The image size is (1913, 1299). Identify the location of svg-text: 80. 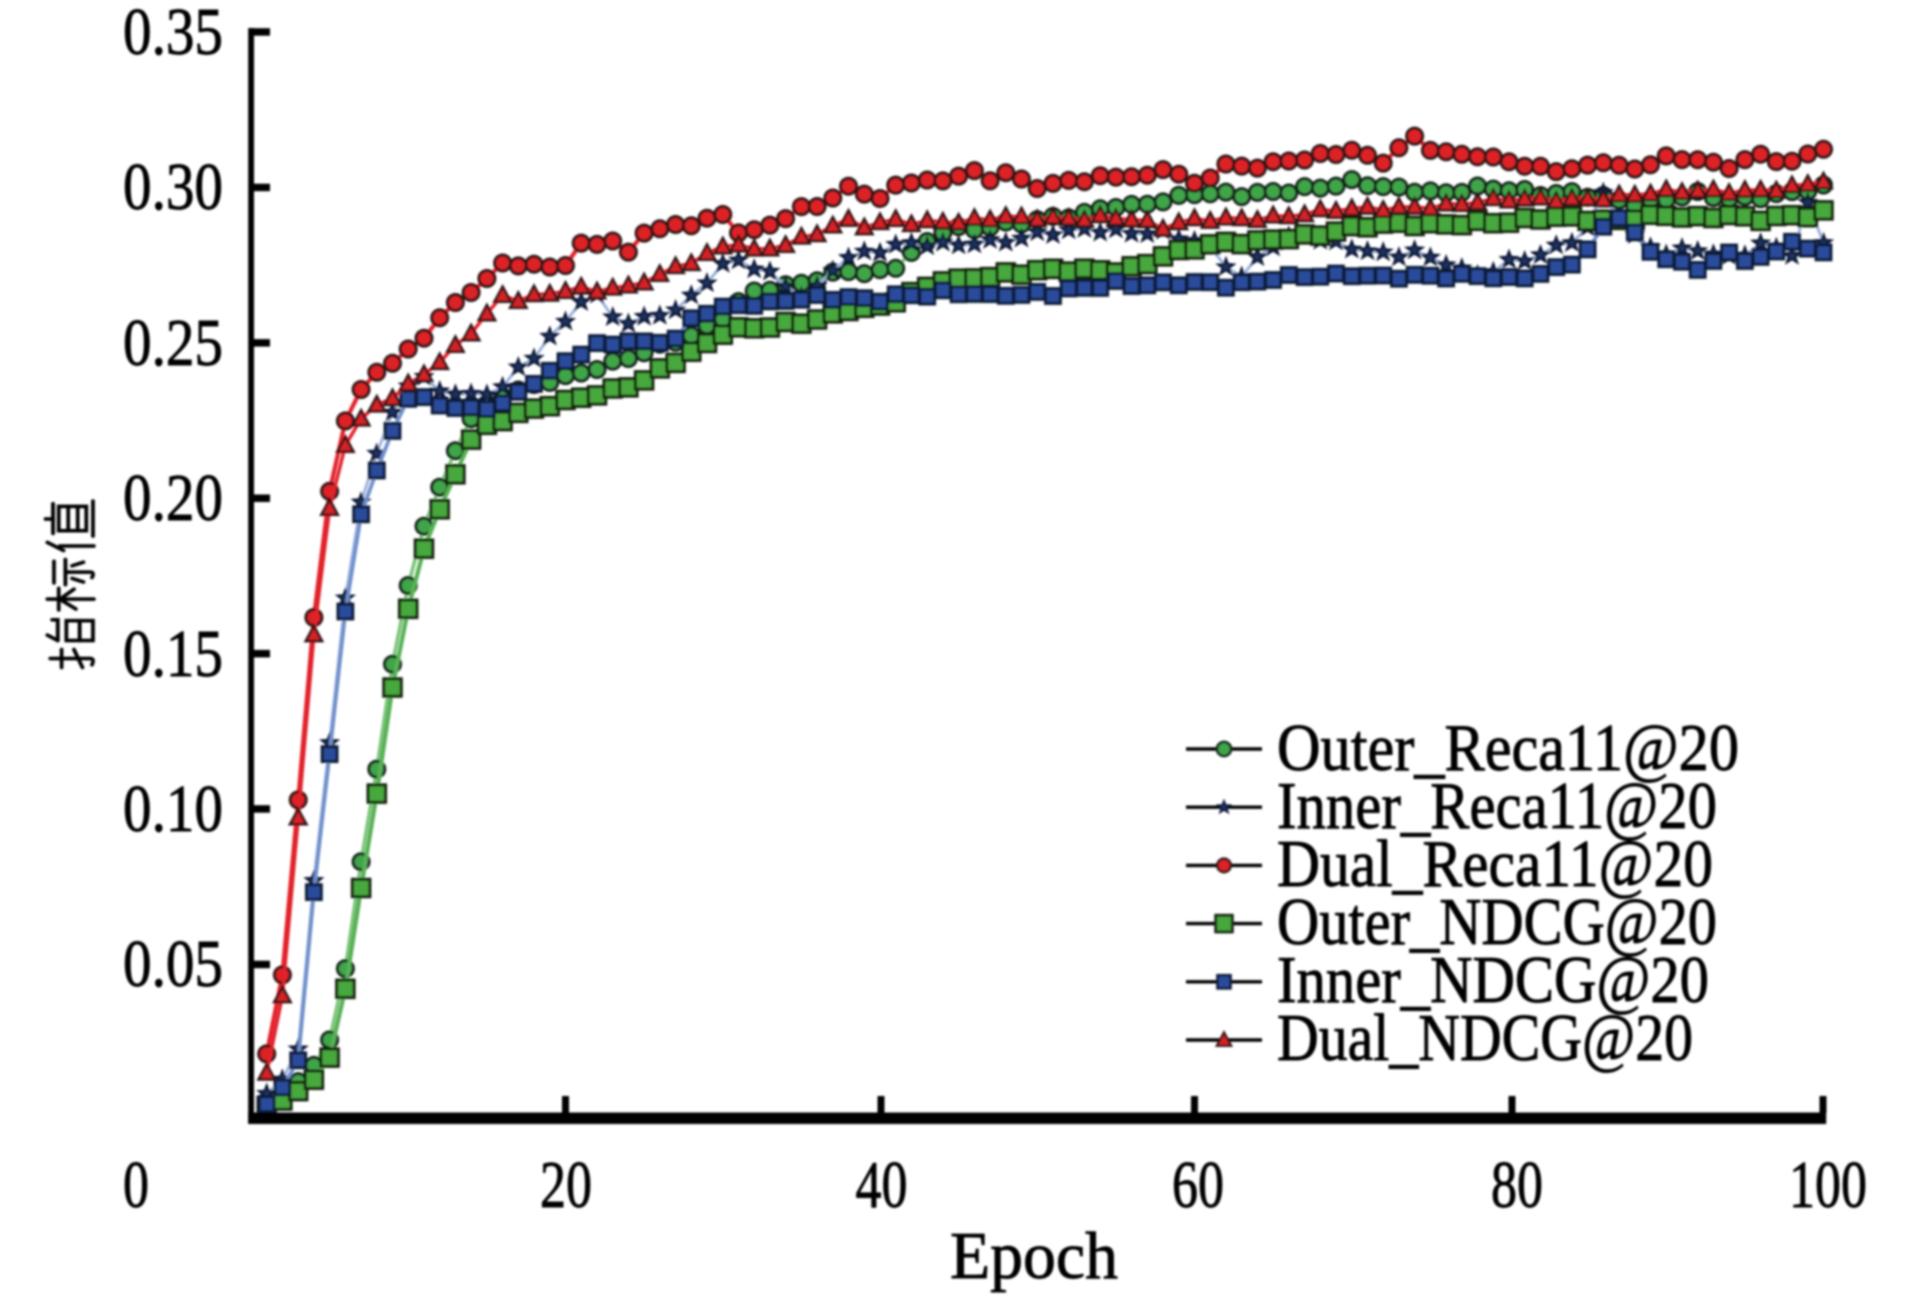
(1517, 1185).